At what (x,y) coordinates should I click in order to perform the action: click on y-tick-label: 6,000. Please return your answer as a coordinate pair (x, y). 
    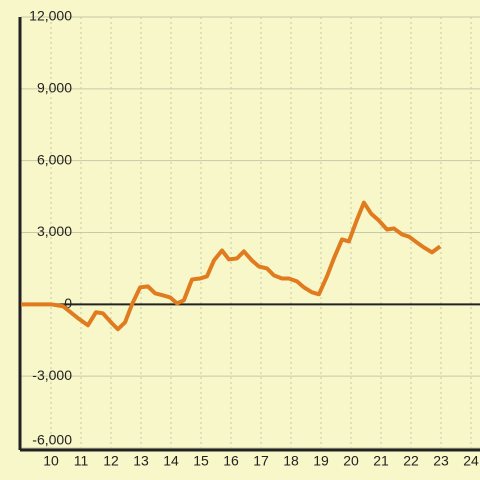
    Looking at the image, I should click on (54, 159).